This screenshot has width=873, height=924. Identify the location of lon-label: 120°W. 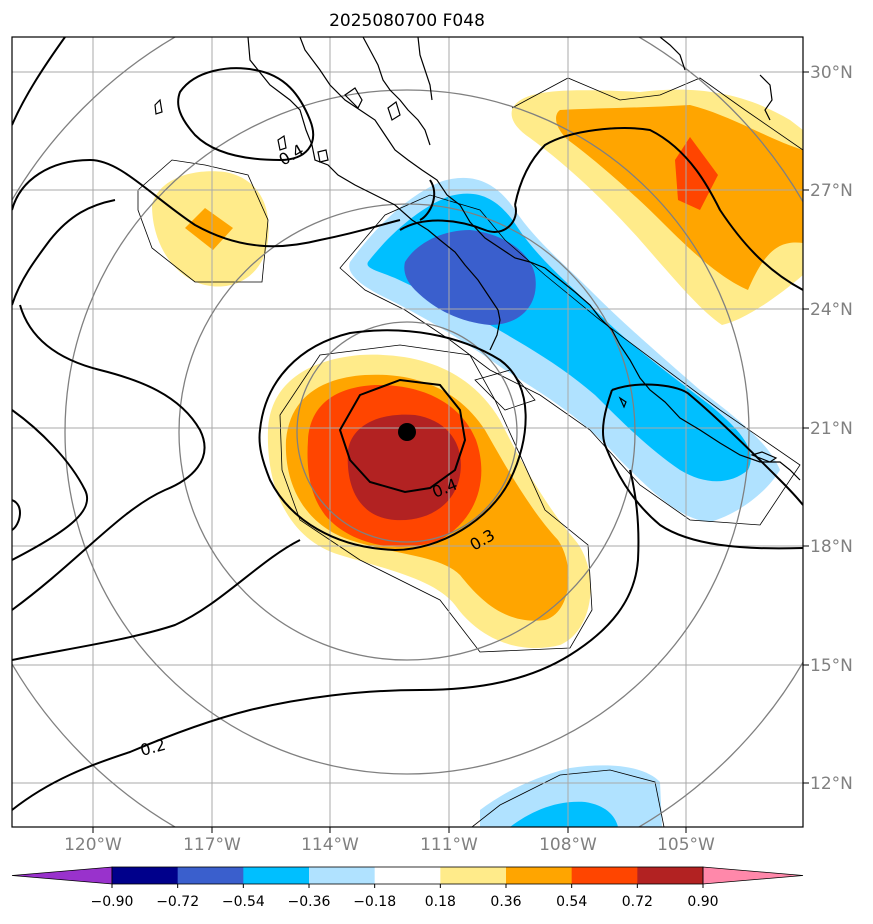
(93, 845).